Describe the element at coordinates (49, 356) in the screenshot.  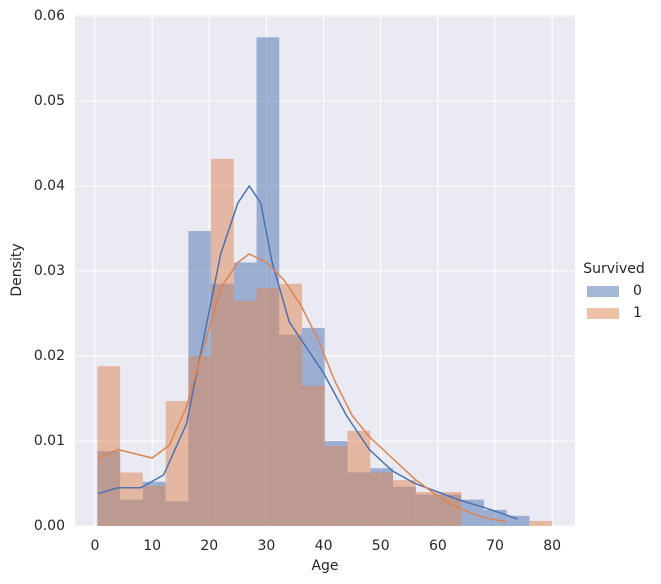
I see `y-tick-label: 0.02` at that location.